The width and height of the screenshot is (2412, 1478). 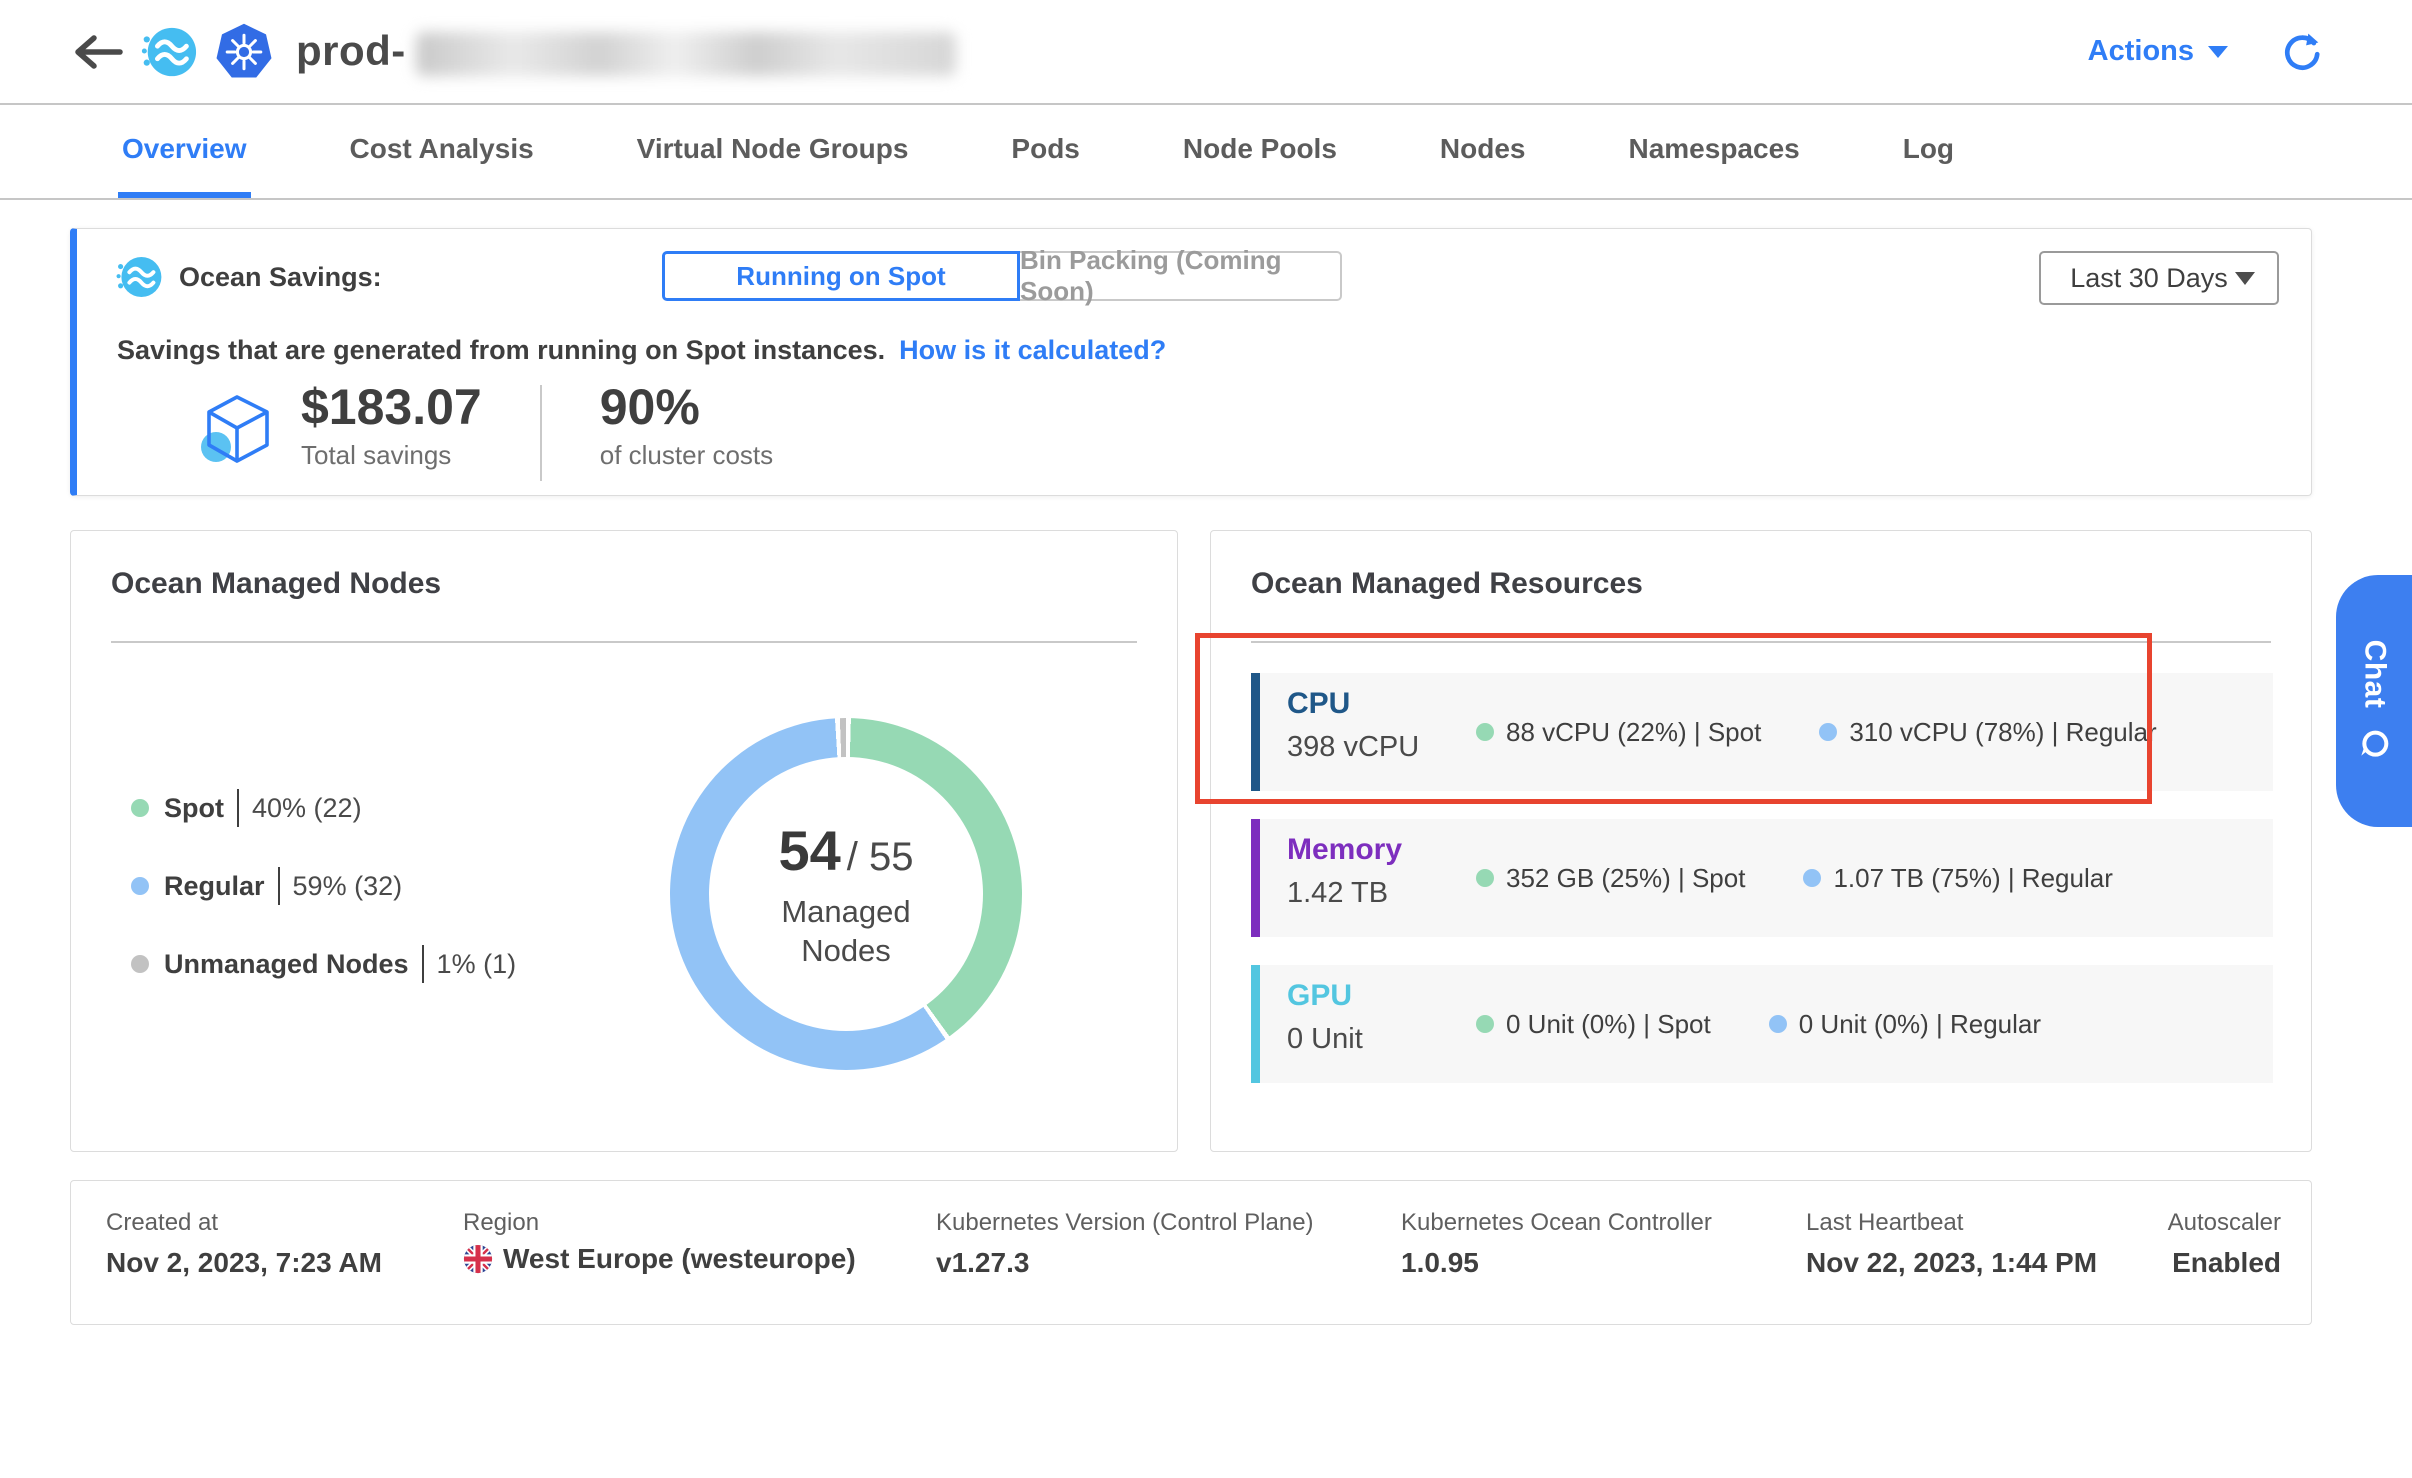 I want to click on legend-item-unmanaged: Unmanaged Nodes 1% (1), so click(x=323, y=964).